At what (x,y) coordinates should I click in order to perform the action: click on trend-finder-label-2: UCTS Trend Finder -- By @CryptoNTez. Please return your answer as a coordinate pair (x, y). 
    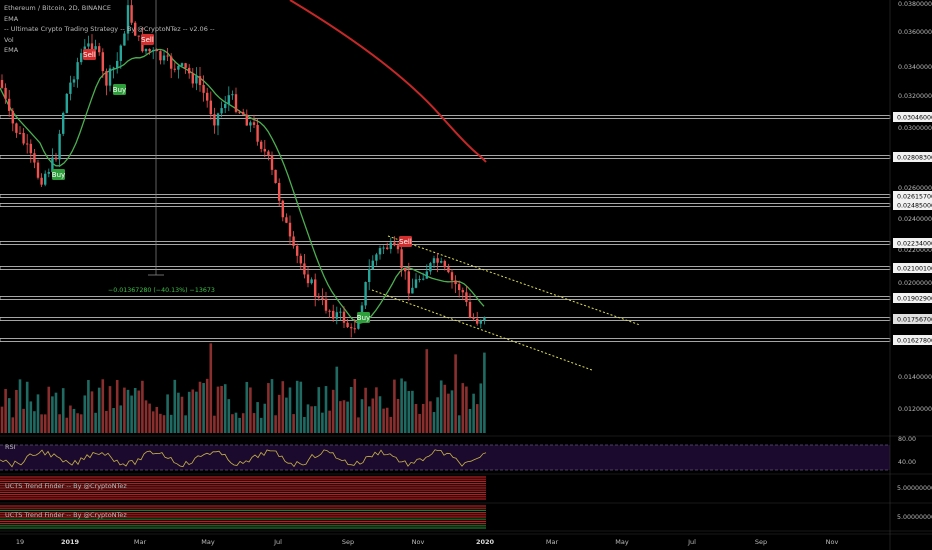
    Looking at the image, I should click on (66, 515).